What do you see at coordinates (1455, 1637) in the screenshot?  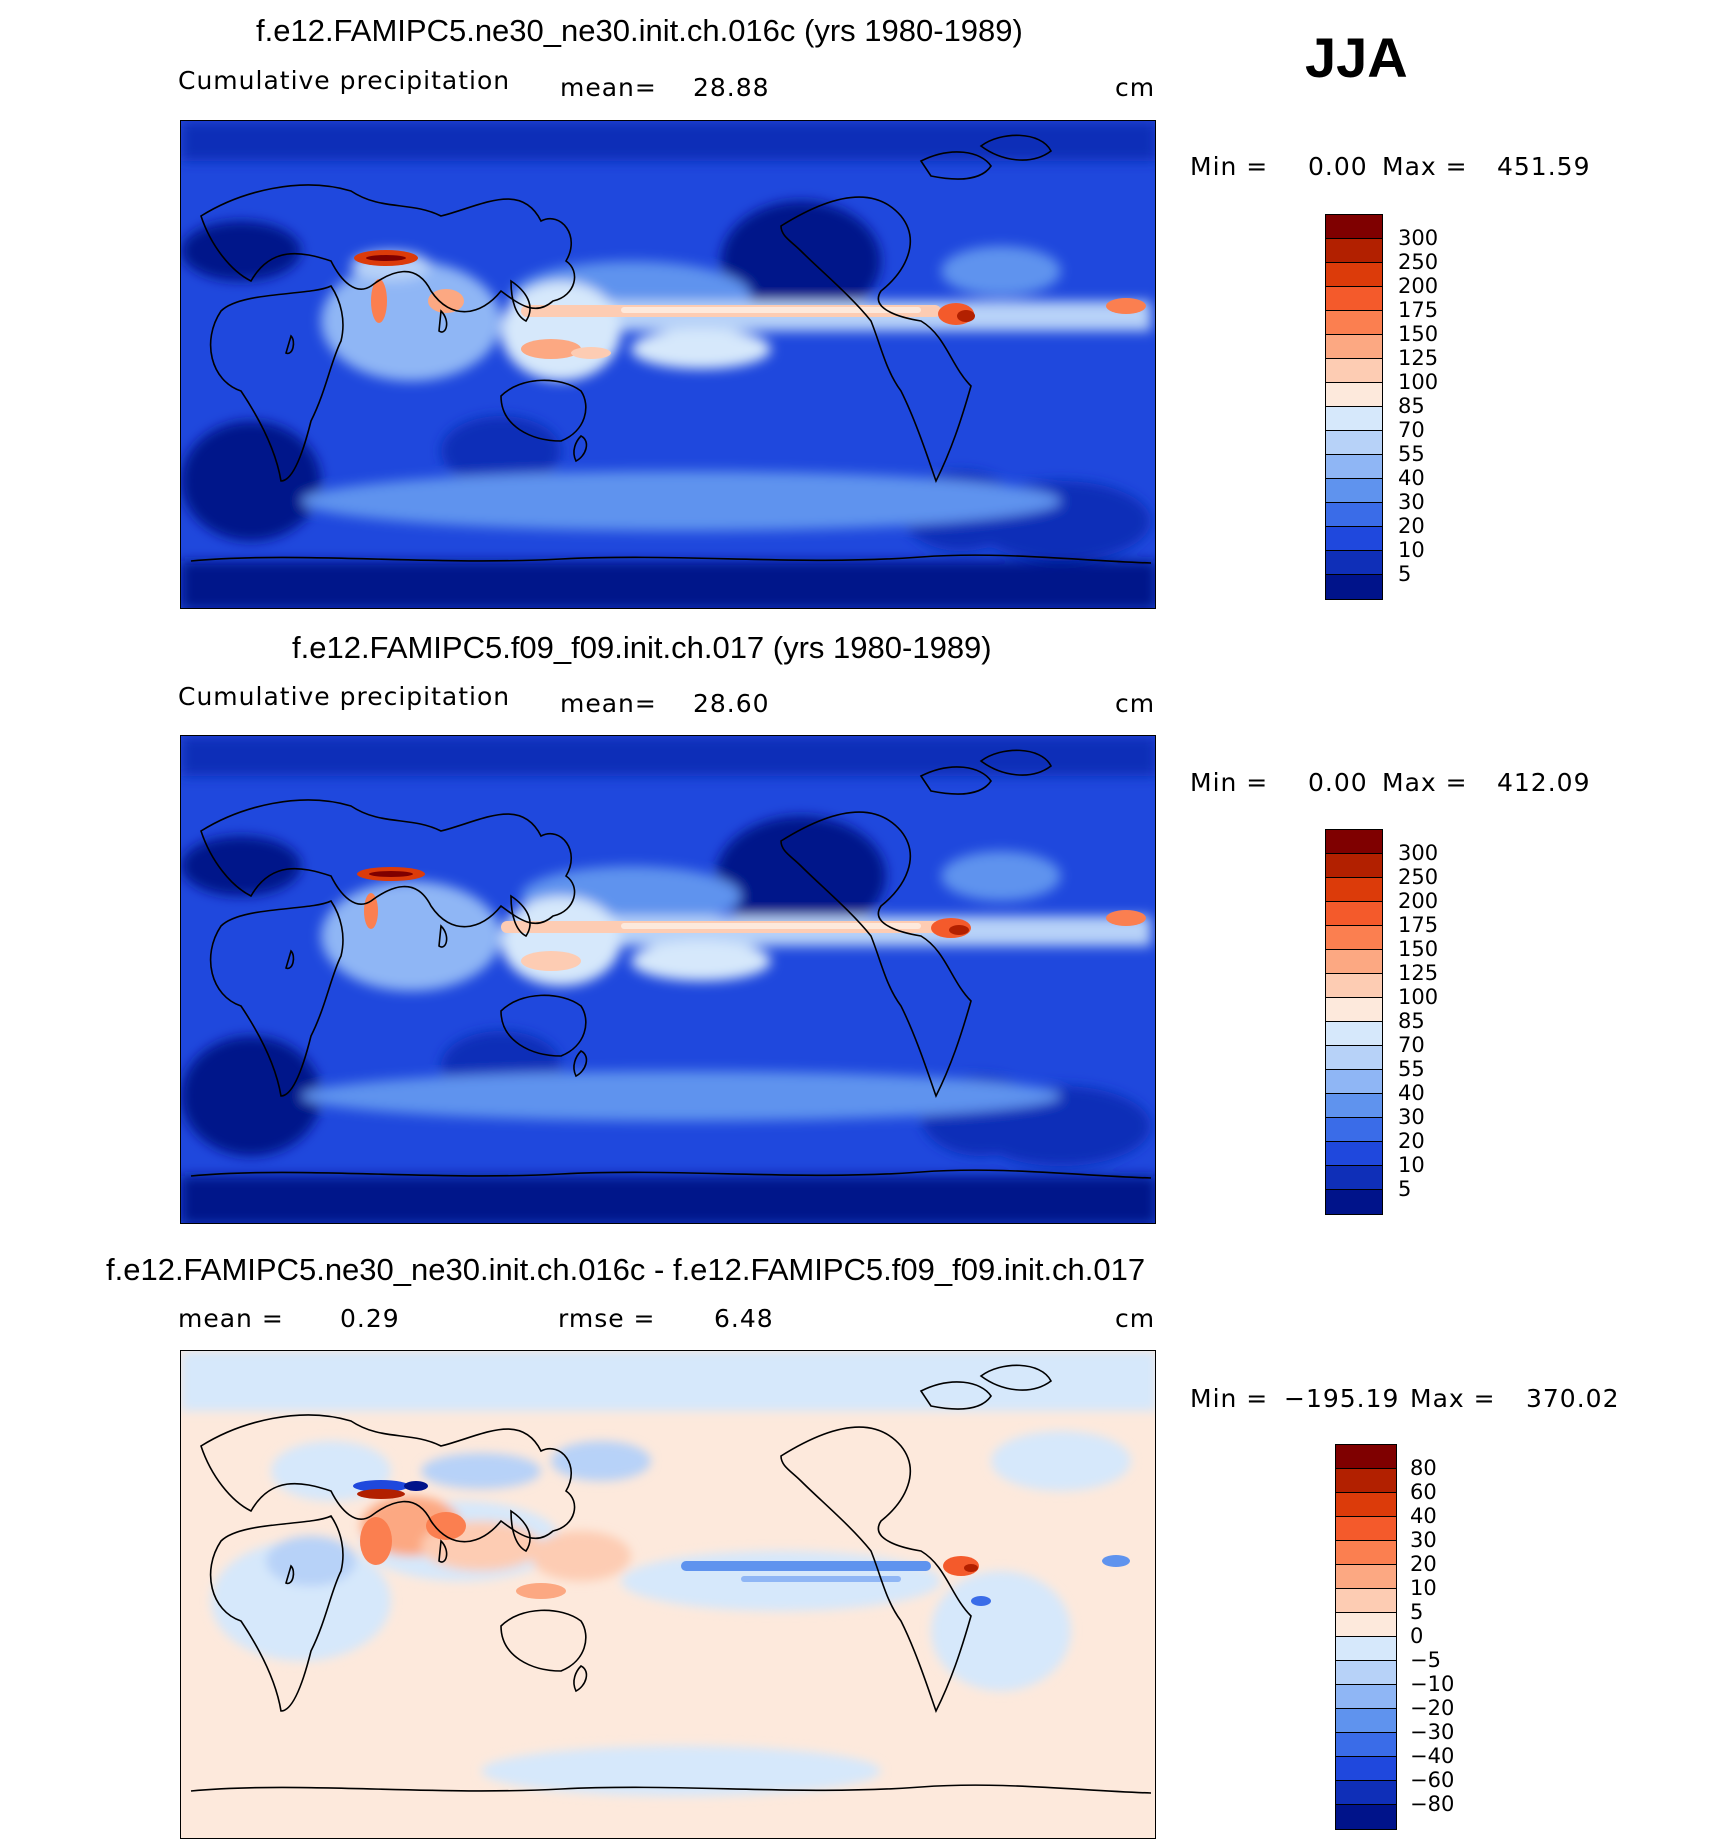 I see `panel-3-colorbar-labels: 80 60 40 30 20 10 5 0 −5 −10 −20 −30 −40 −60 −80` at bounding box center [1455, 1637].